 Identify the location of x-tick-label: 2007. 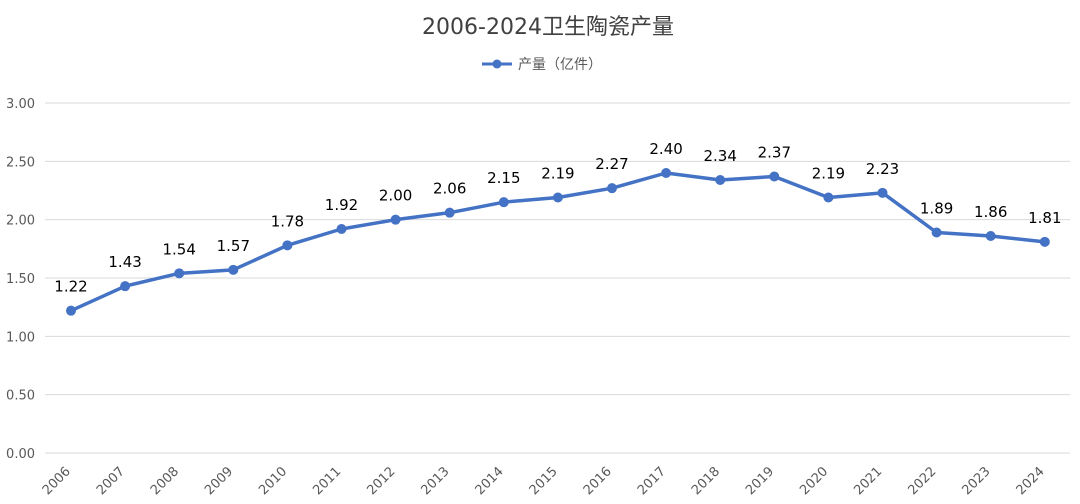
(111, 481).